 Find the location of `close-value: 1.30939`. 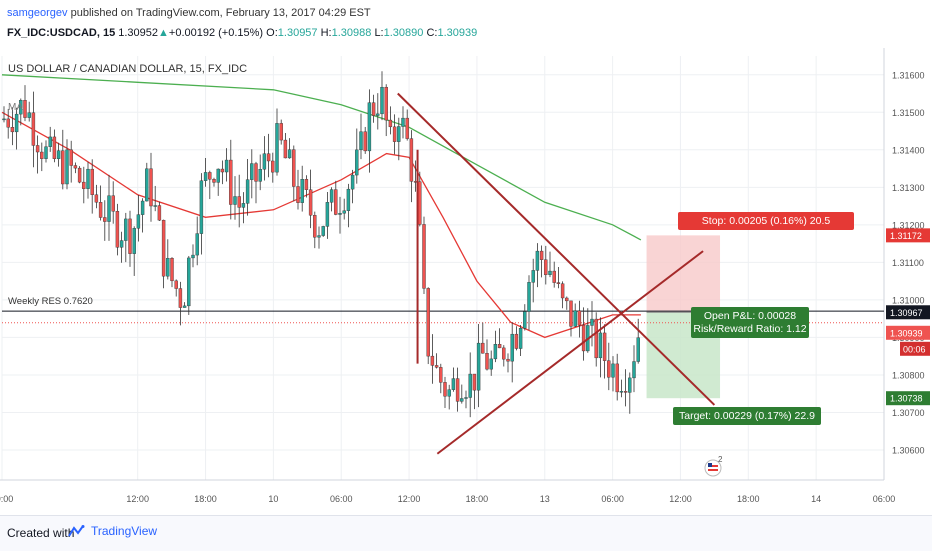

close-value: 1.30939 is located at coordinates (457, 33).